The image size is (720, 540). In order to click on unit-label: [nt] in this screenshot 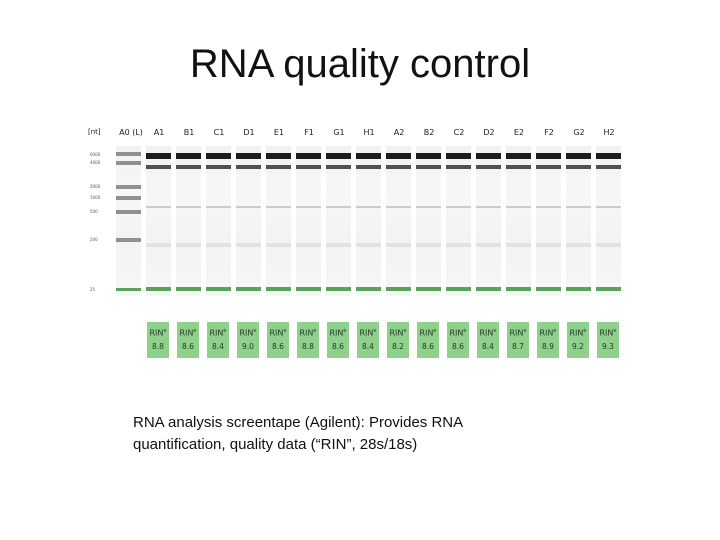, I will do `click(94, 132)`.